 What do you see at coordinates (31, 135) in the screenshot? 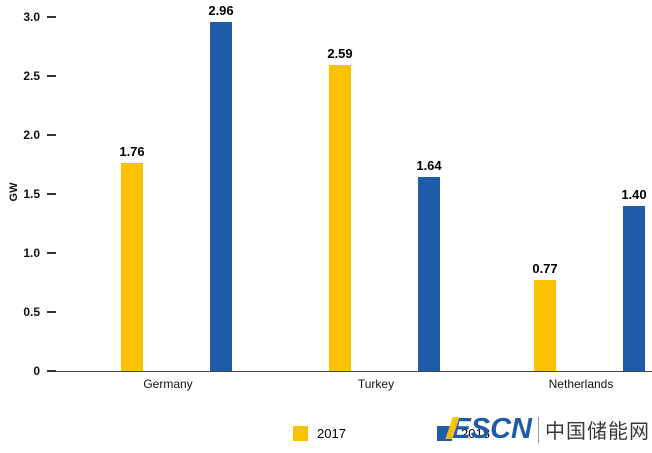
I see `y-tick-label: 2.0` at bounding box center [31, 135].